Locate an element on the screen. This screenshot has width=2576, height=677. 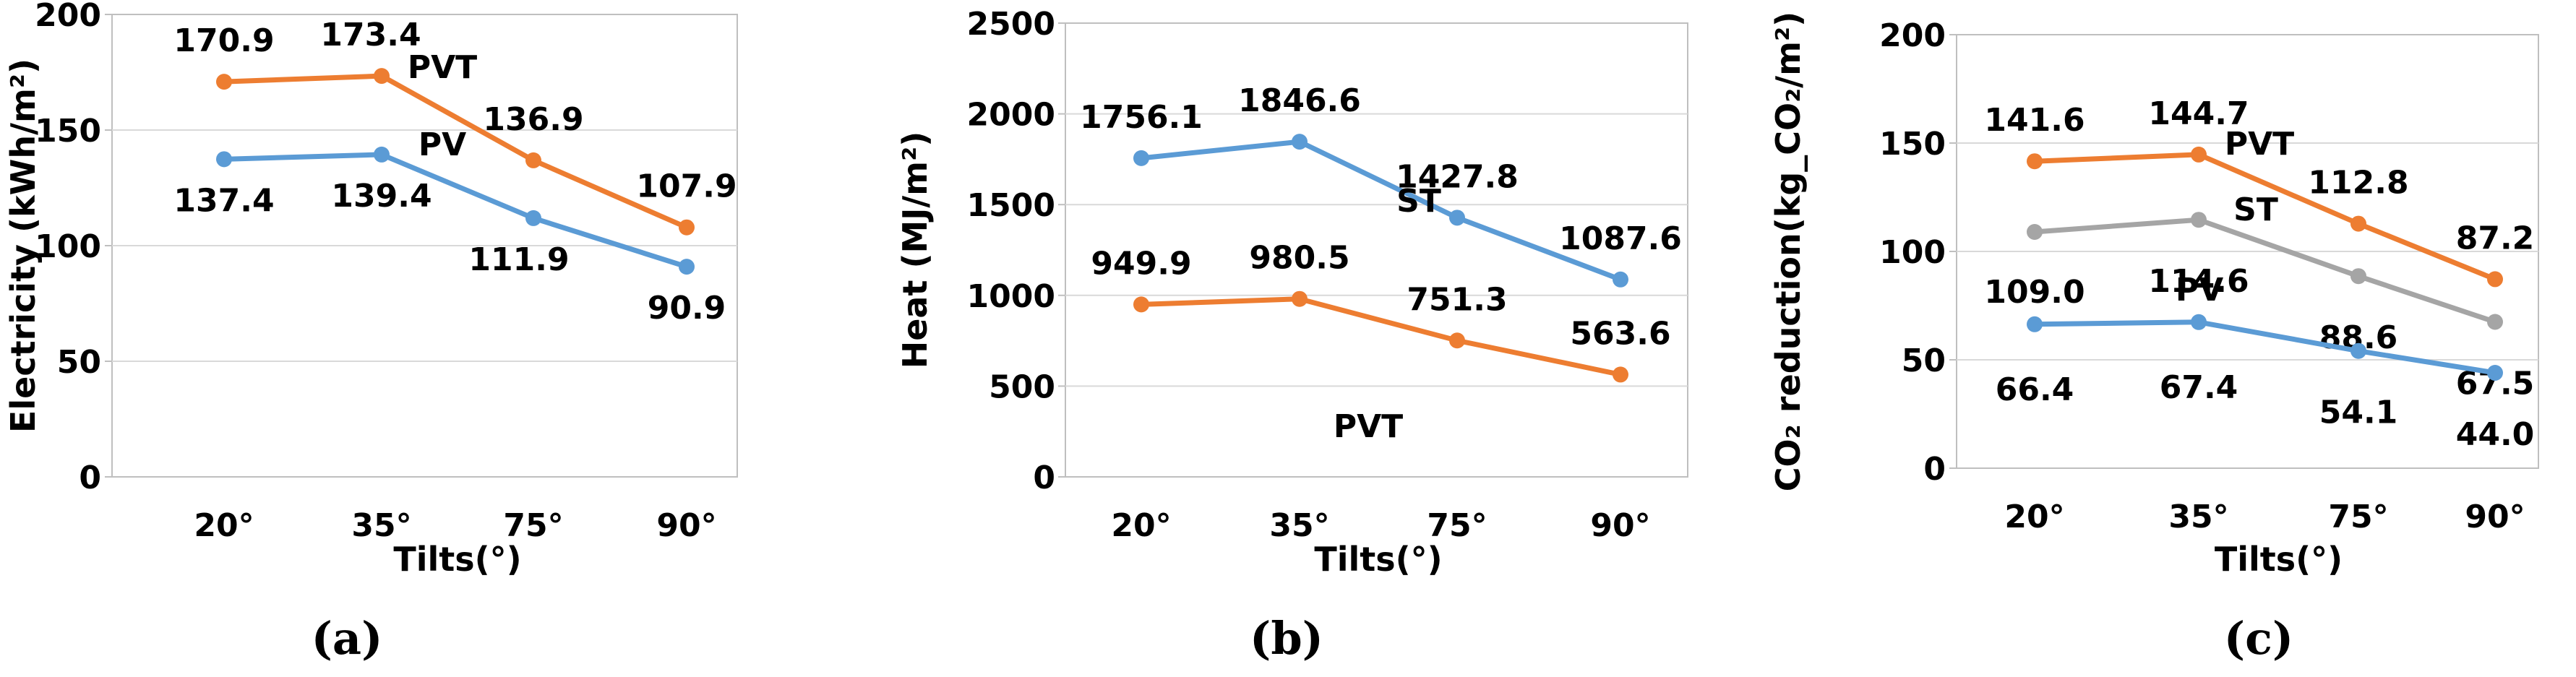
series-name-label: PV is located at coordinates (442, 144).